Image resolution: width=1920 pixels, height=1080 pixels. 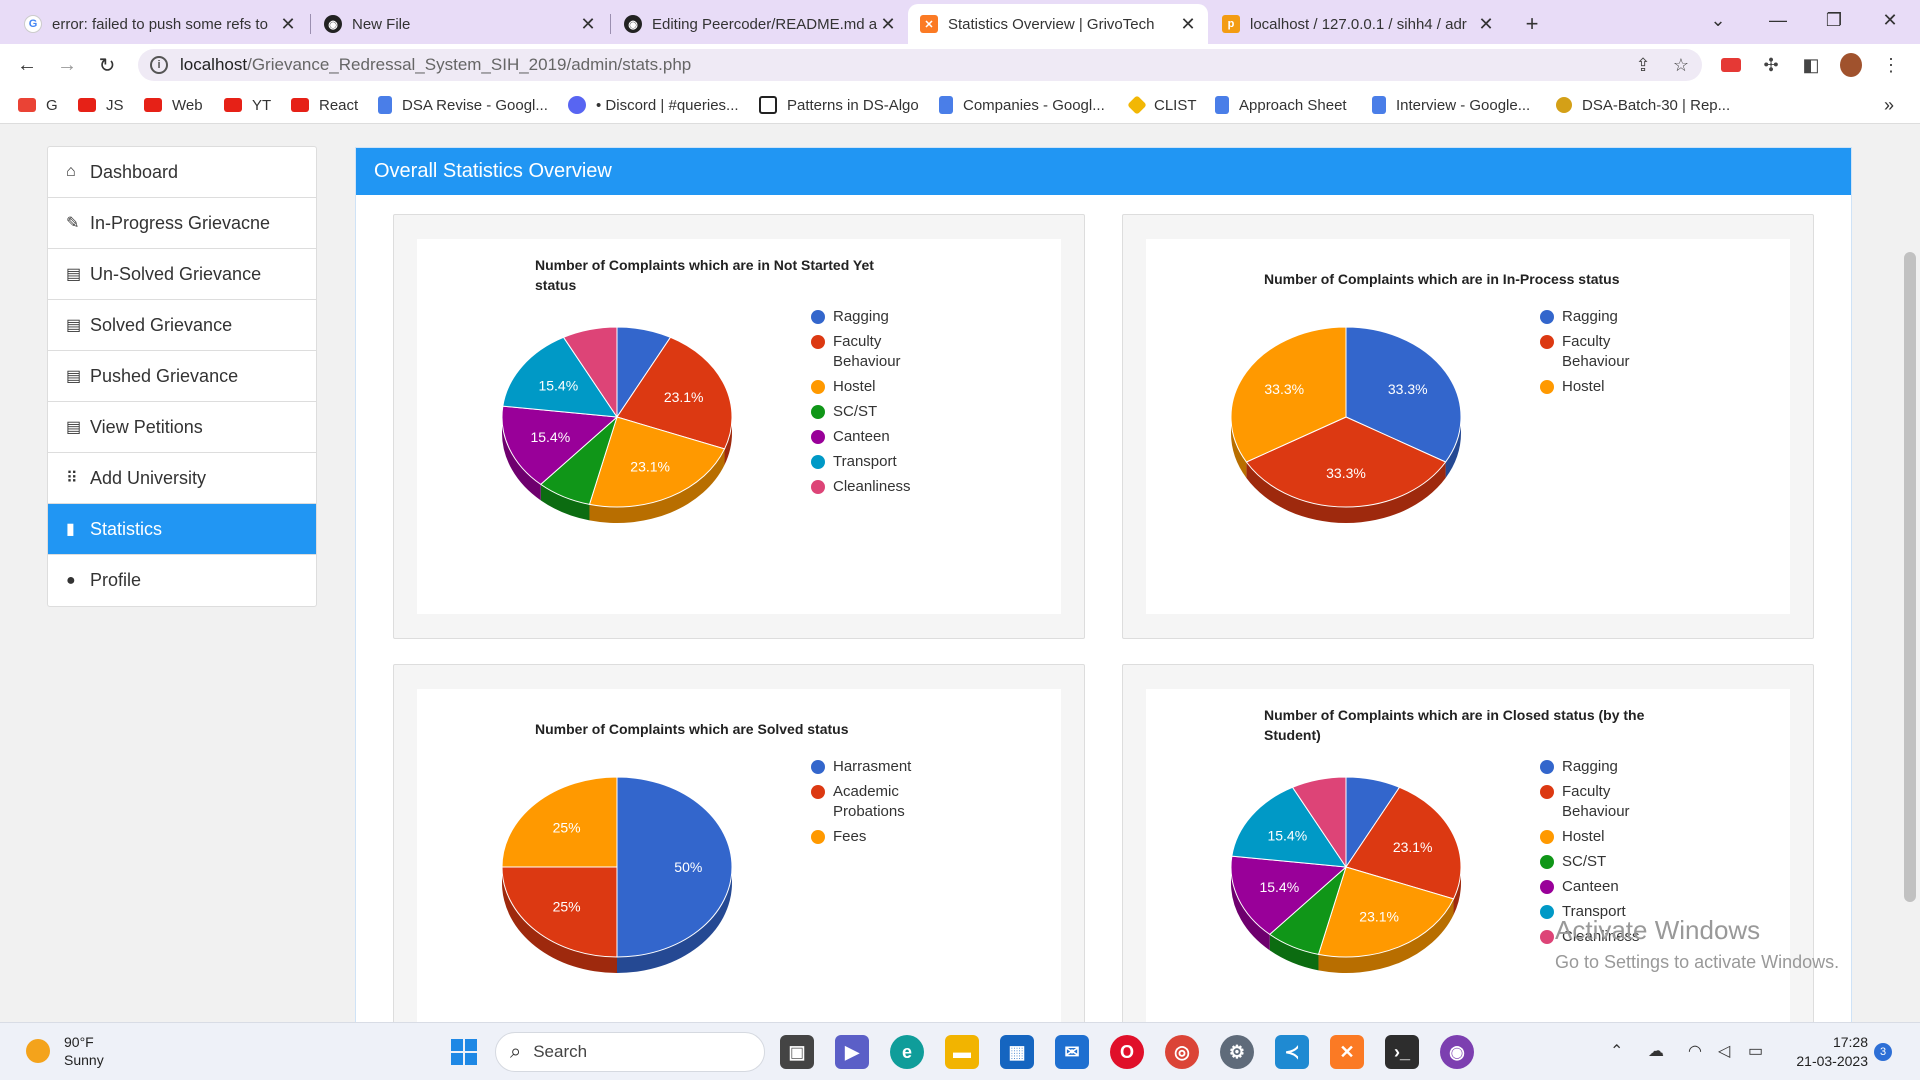 What do you see at coordinates (1834, 19) in the screenshot?
I see `restore-icon: ❐` at bounding box center [1834, 19].